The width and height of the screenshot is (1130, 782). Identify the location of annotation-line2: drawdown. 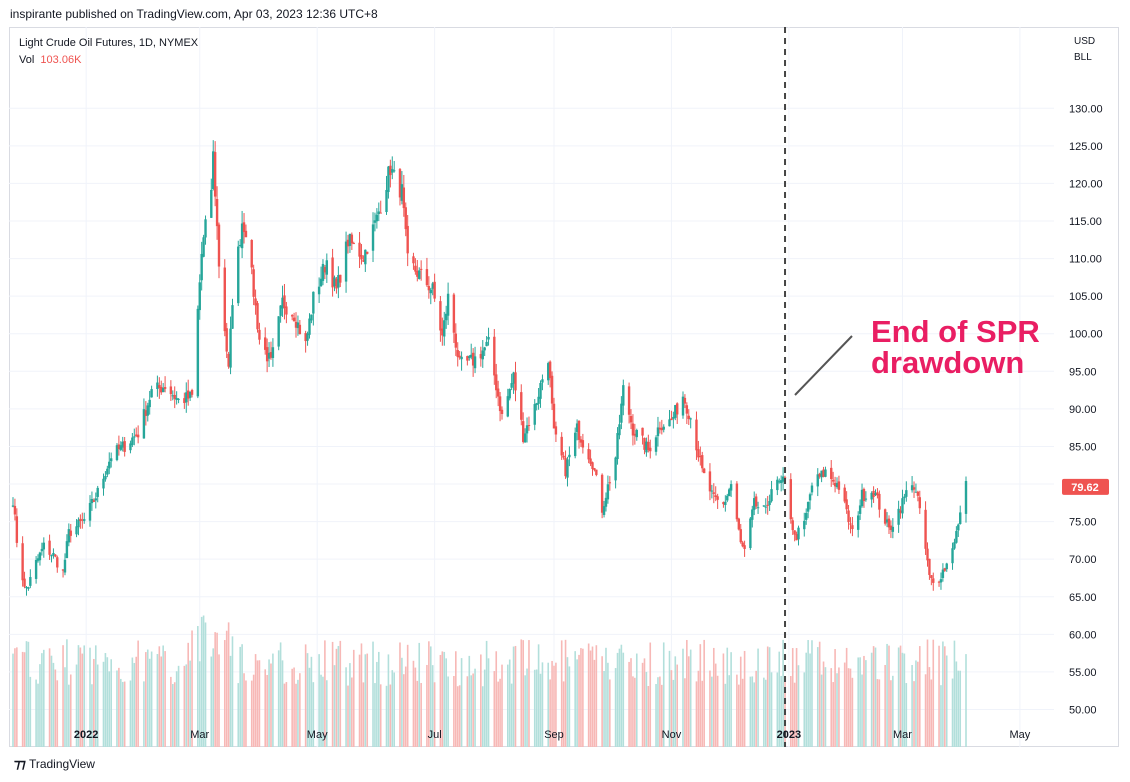
(947, 362).